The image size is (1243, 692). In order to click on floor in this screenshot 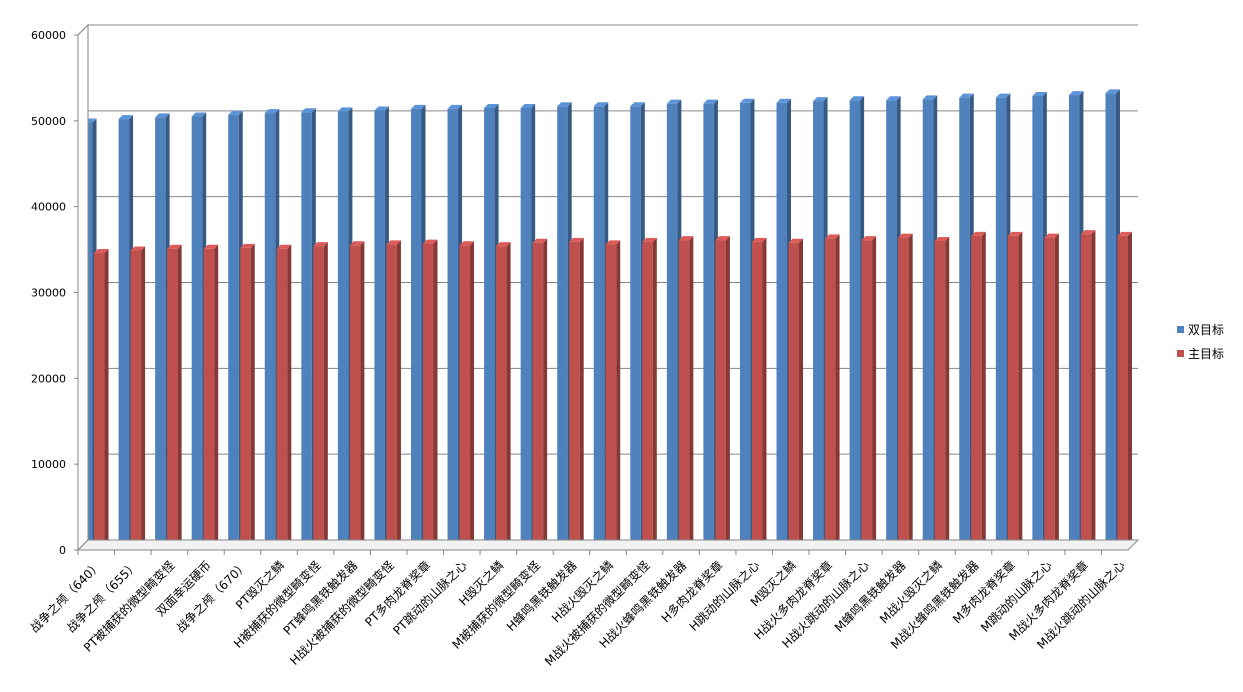, I will do `click(608, 545)`.